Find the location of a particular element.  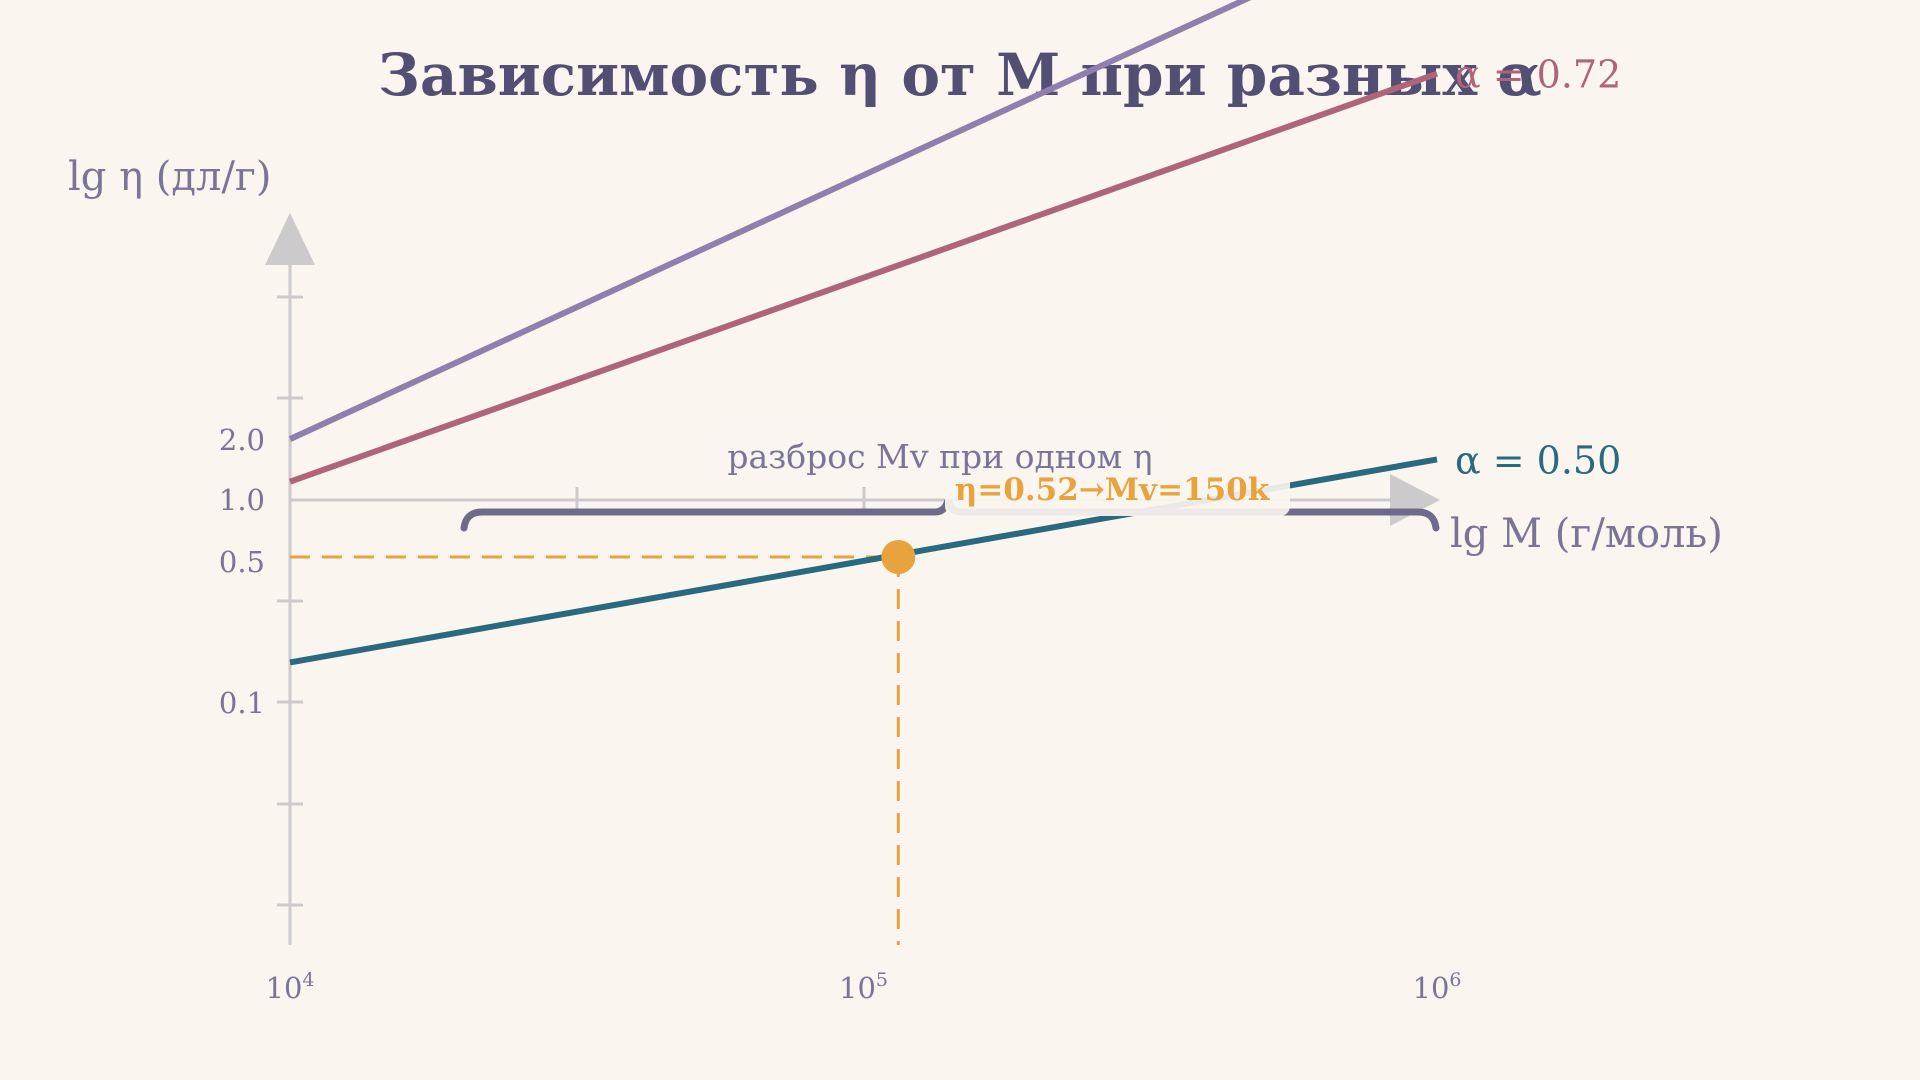

x-axis-title: lg M (г/моль) is located at coordinates (1586, 534).